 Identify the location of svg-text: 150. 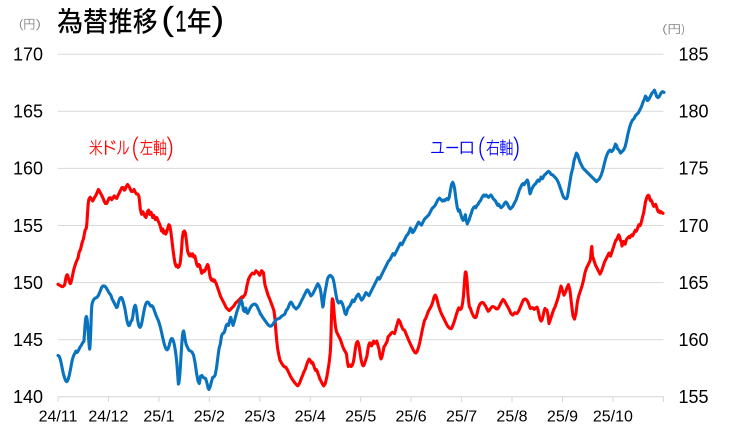
(28, 283).